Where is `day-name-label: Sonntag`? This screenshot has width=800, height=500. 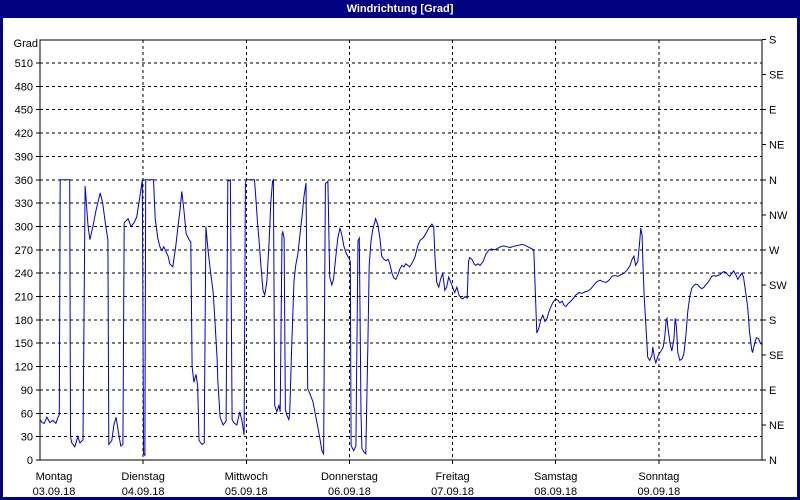
day-name-label: Sonntag is located at coordinates (658, 477).